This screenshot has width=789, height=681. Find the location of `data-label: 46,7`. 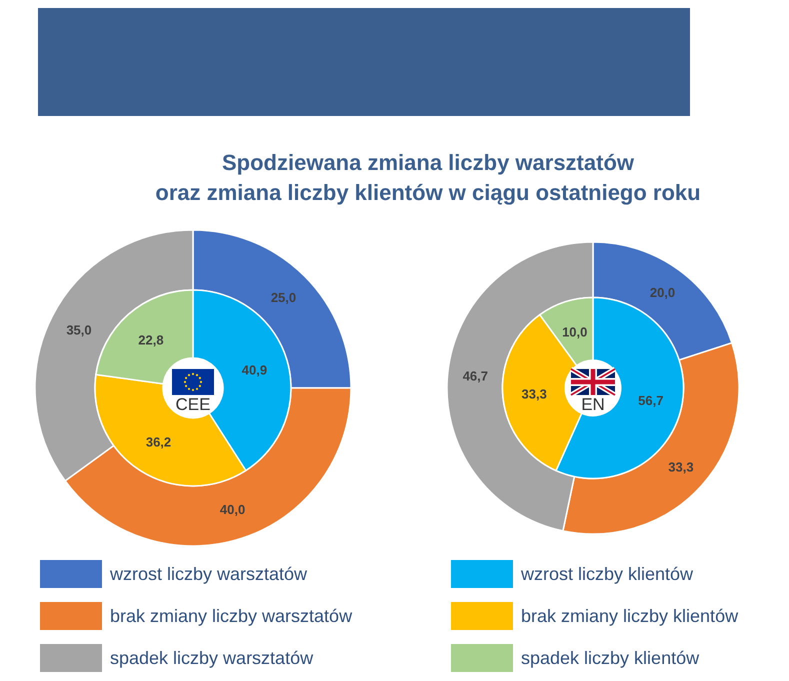

data-label: 46,7 is located at coordinates (475, 376).